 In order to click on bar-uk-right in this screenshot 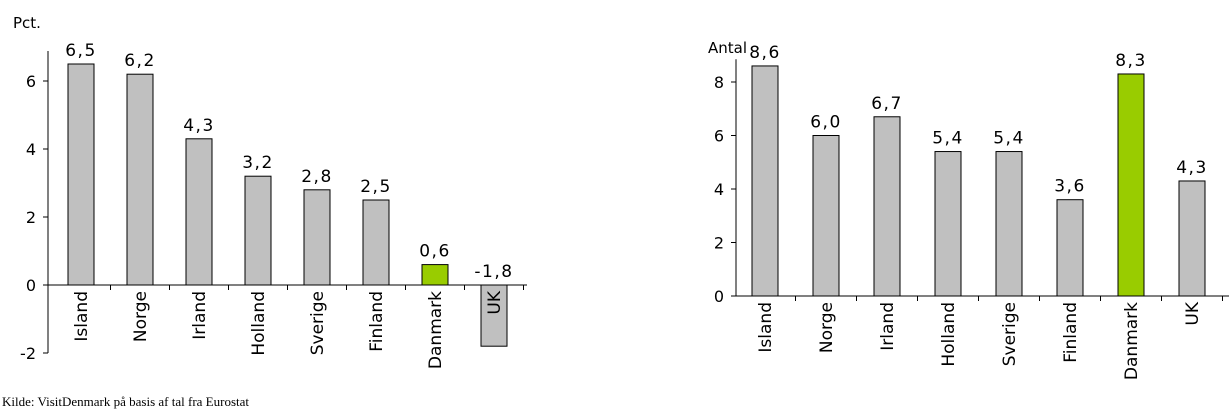, I will do `click(1192, 238)`.